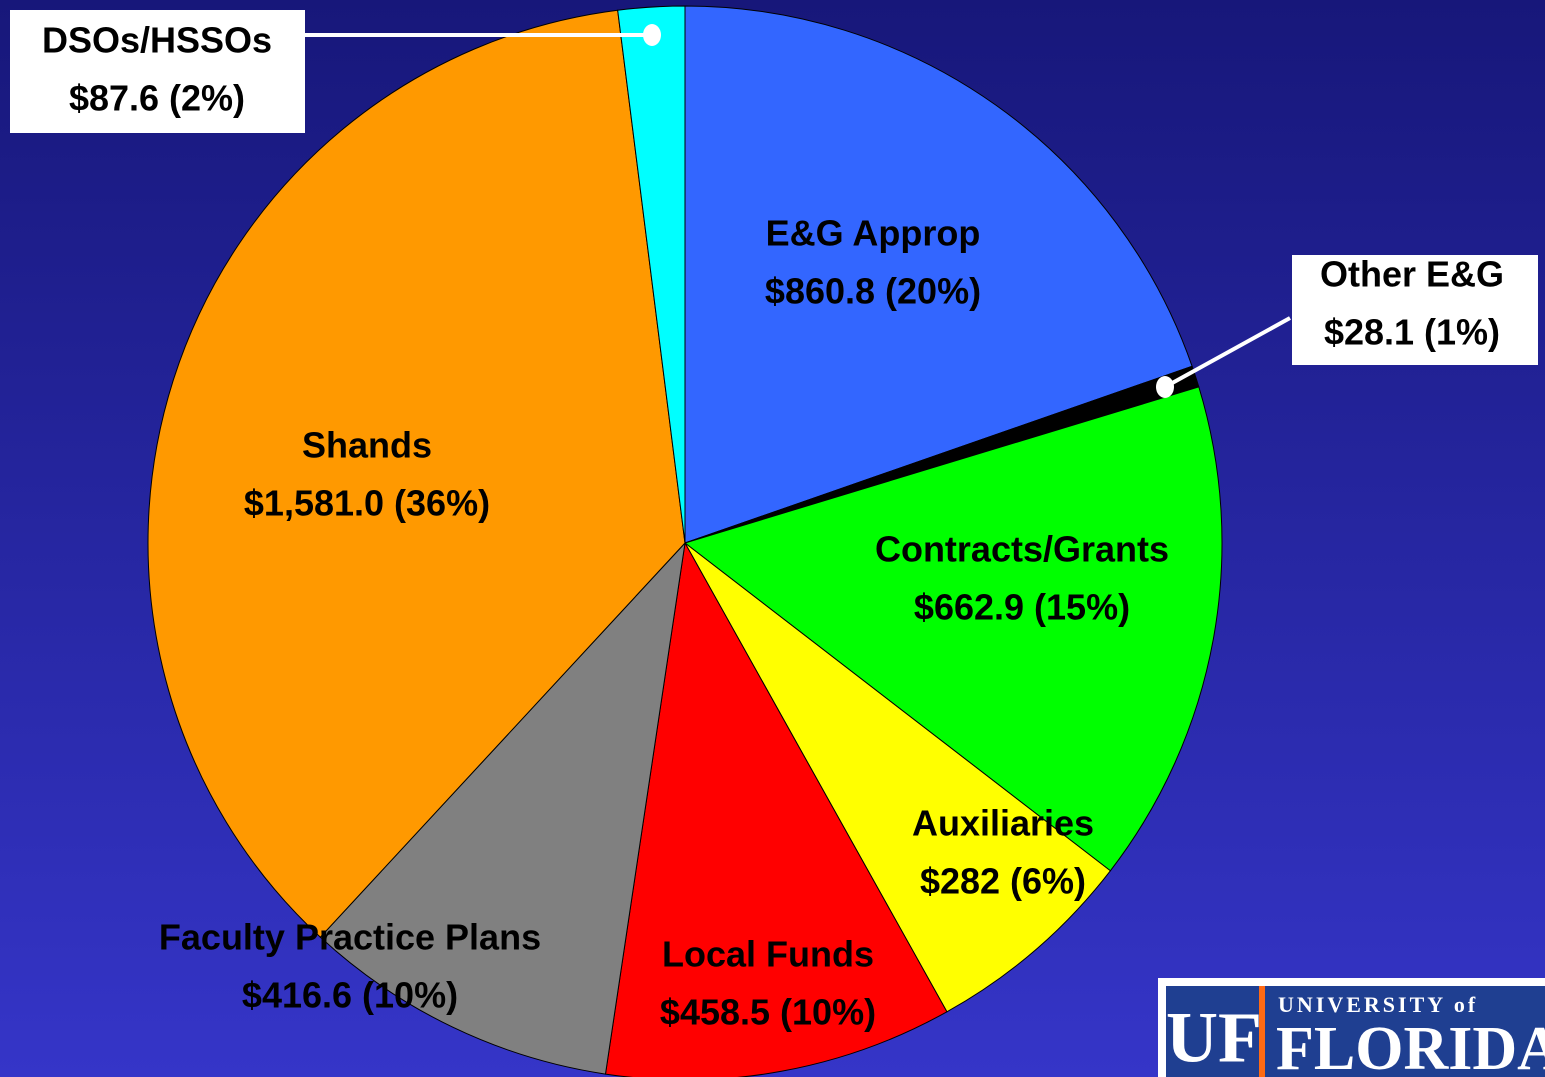 The image size is (1545, 1077). Describe the element at coordinates (1412, 274) in the screenshot. I see `slice-name: Other E&G` at that location.